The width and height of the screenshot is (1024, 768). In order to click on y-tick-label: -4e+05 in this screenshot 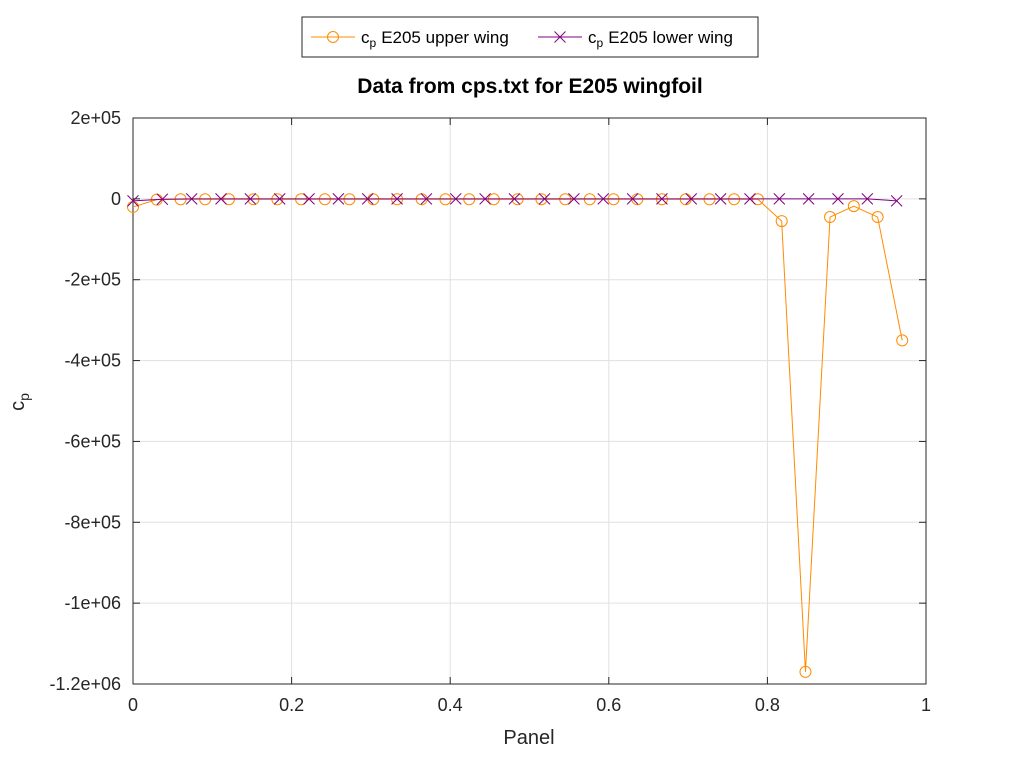, I will do `click(92, 361)`.